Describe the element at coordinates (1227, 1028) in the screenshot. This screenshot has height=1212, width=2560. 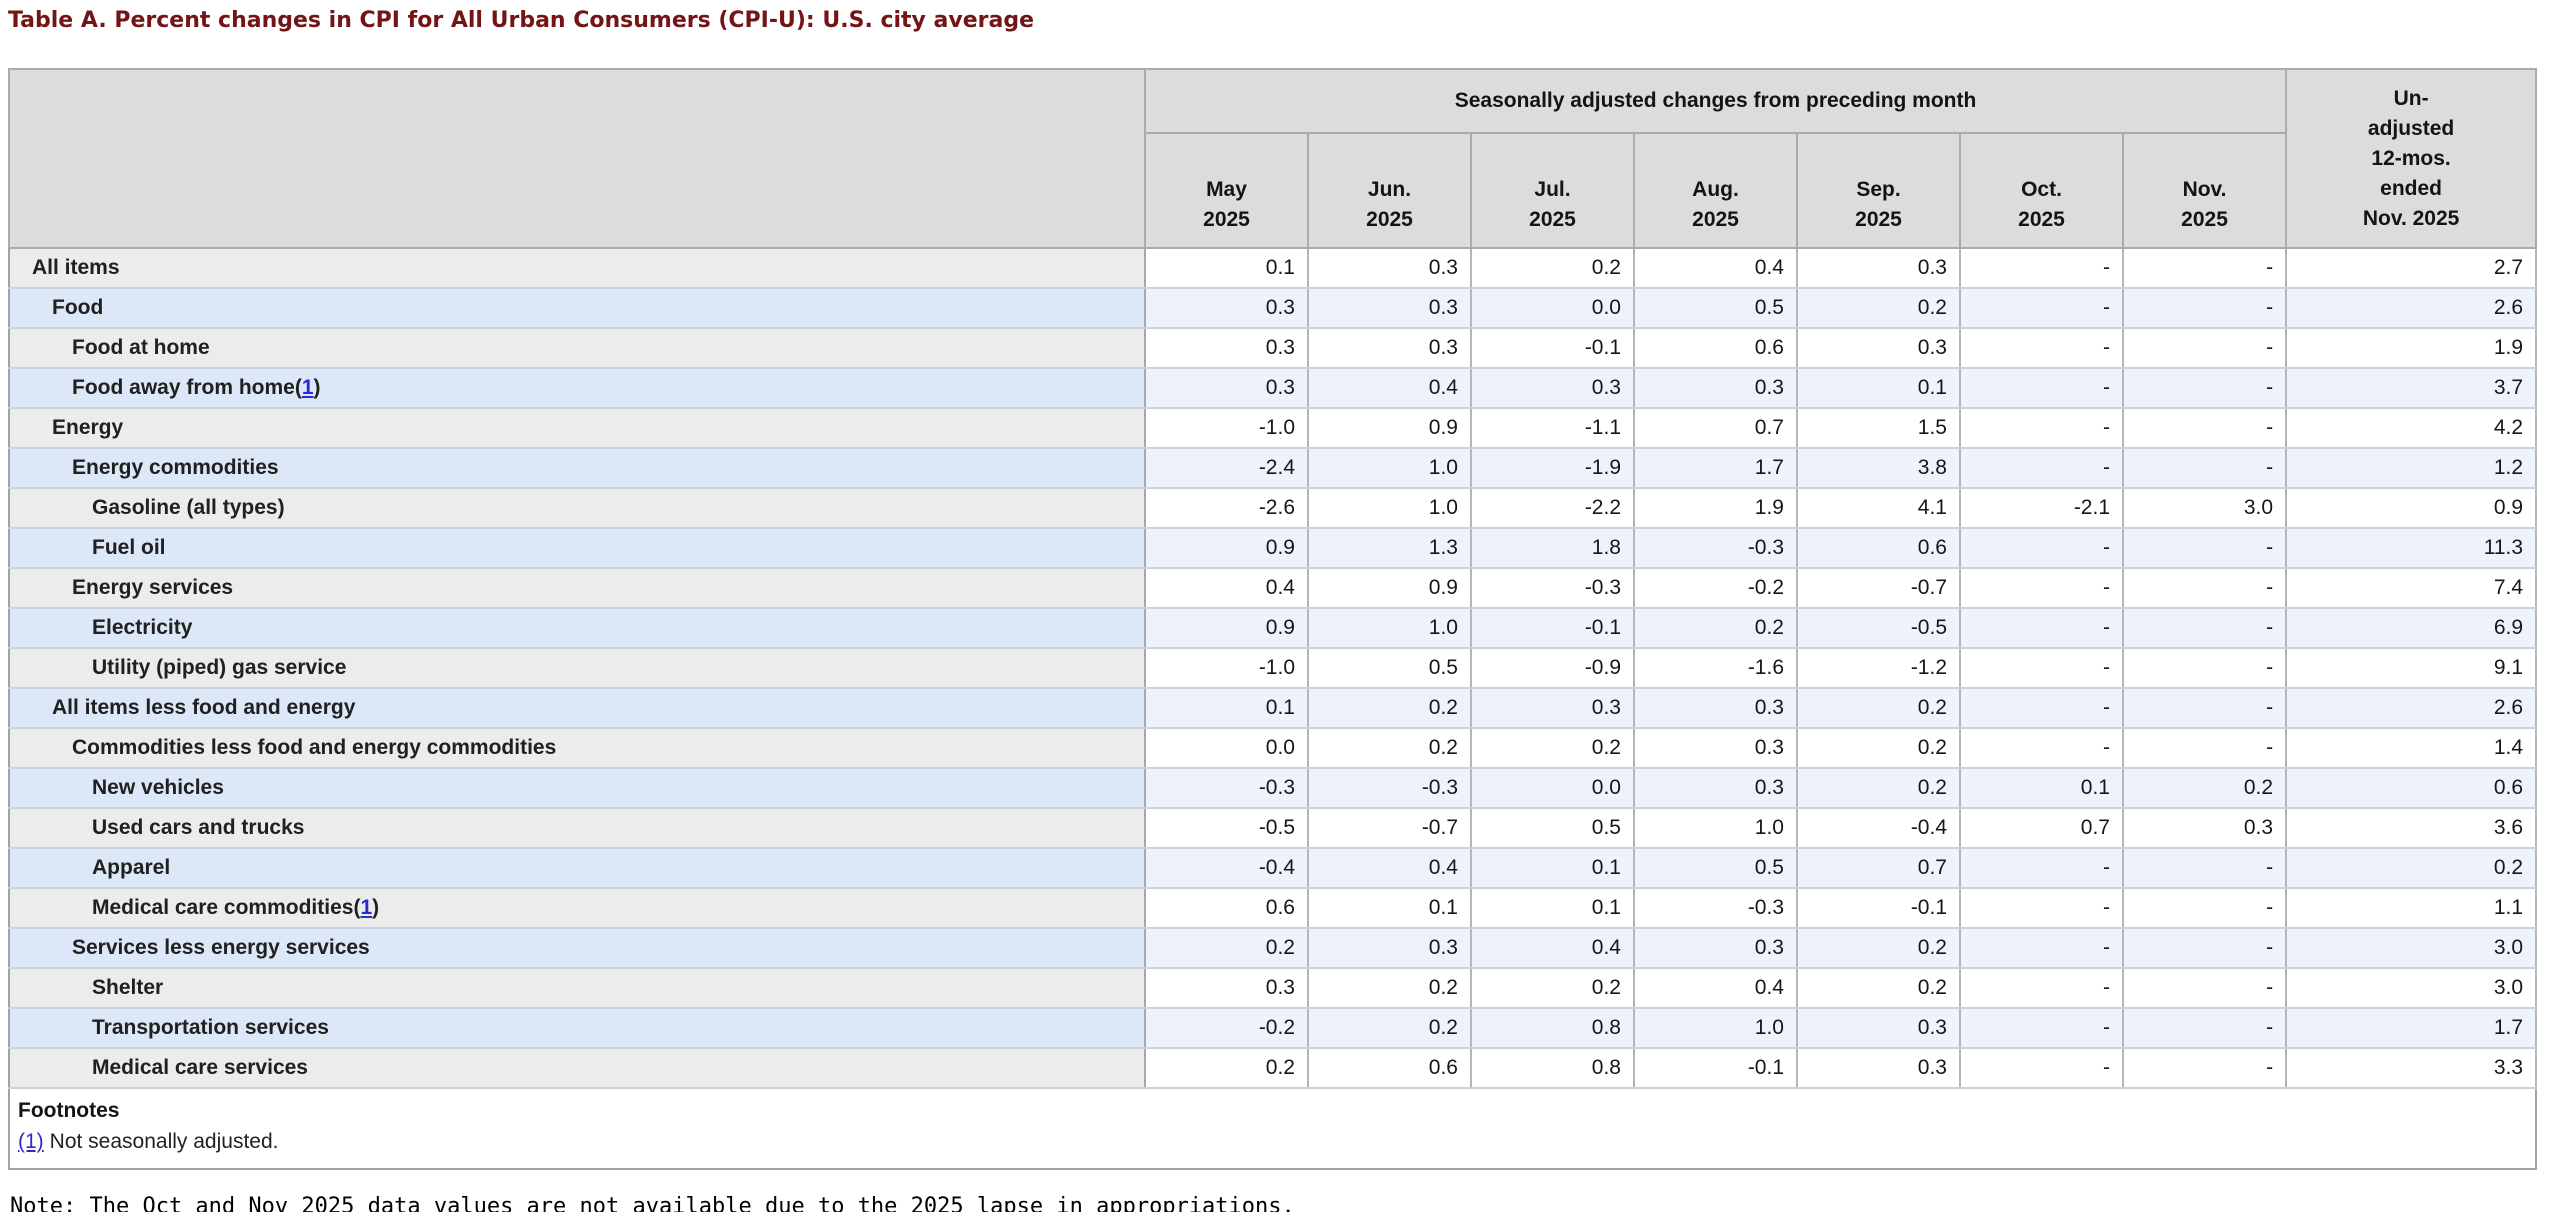
I see `cell-month-value: -0.2` at that location.